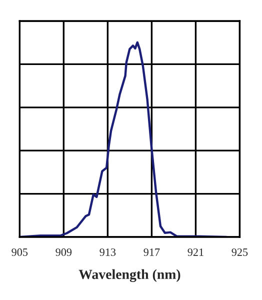 This screenshot has height=300, width=262. Describe the element at coordinates (152, 252) in the screenshot. I see `x-tick-label: 917` at that location.